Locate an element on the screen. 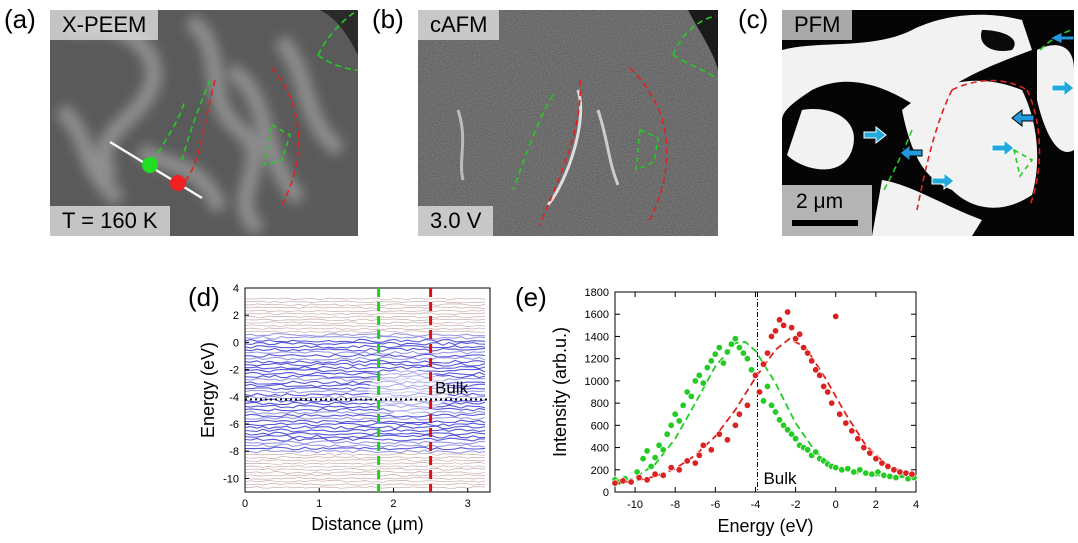 The width and height of the screenshot is (1078, 543). cafm-title: cAFM is located at coordinates (459, 25).